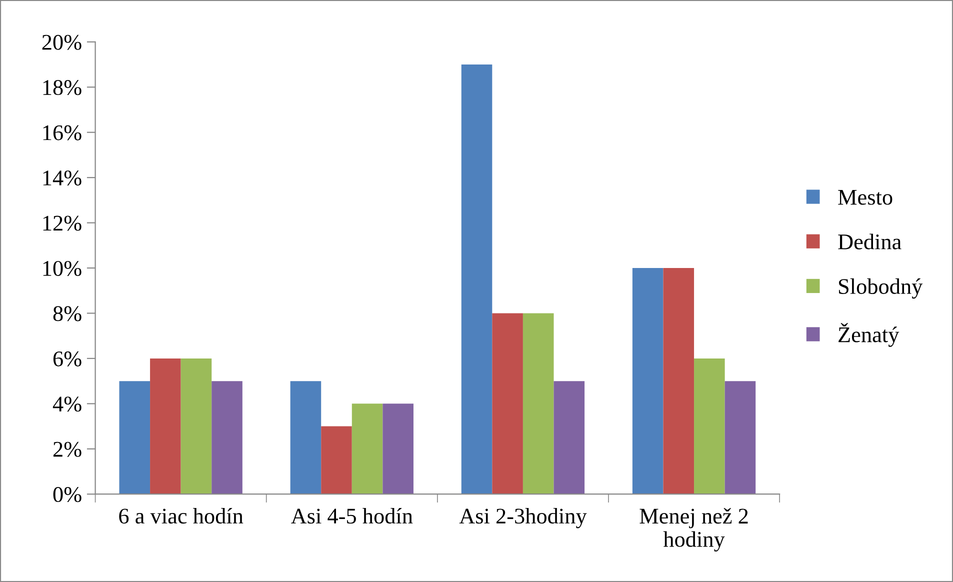 The width and height of the screenshot is (953, 582). What do you see at coordinates (352, 516) in the screenshot?
I see `x-tick-label: Asi 4-5 hodín` at bounding box center [352, 516].